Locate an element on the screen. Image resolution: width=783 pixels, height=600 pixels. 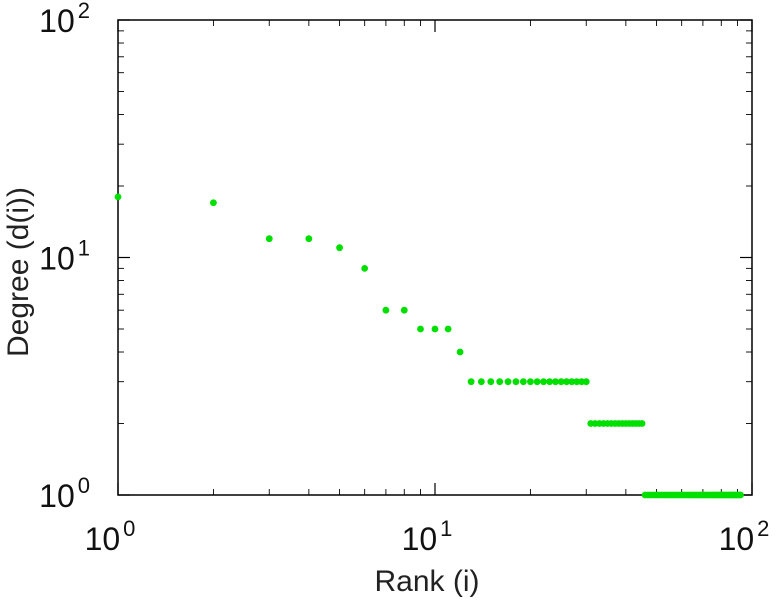
x-tick-label: 10 0 is located at coordinates (110, 536).